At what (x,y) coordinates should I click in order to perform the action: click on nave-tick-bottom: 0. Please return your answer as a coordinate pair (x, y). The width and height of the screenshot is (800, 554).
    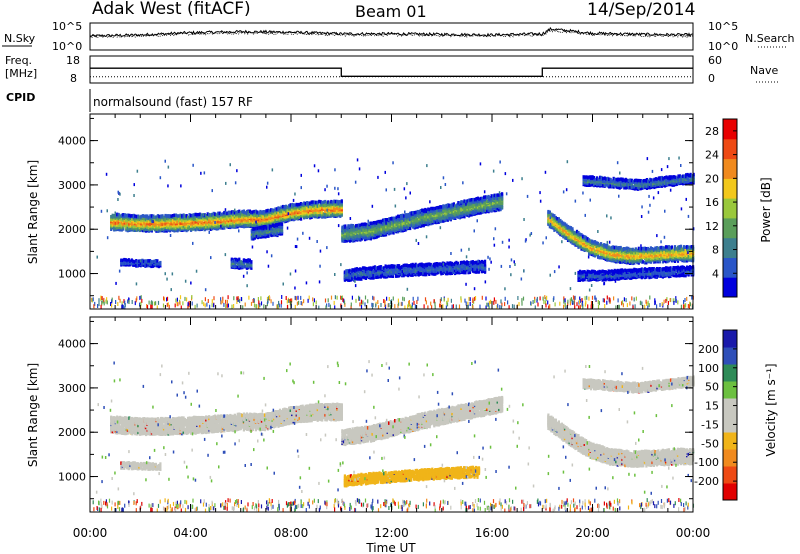
    Looking at the image, I should click on (711, 78).